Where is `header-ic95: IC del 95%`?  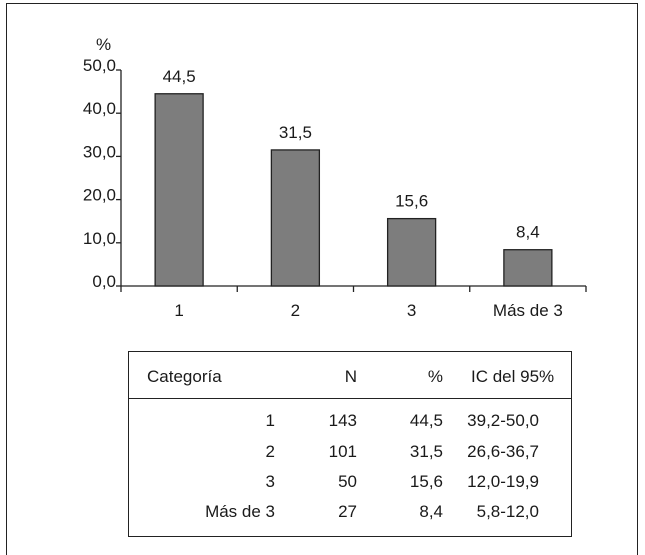
header-ic95: IC del 95% is located at coordinates (507, 375).